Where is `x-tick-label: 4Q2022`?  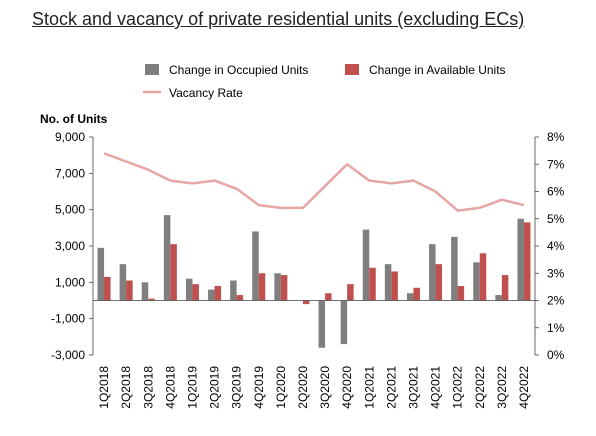 x-tick-label: 4Q2022 is located at coordinates (524, 387).